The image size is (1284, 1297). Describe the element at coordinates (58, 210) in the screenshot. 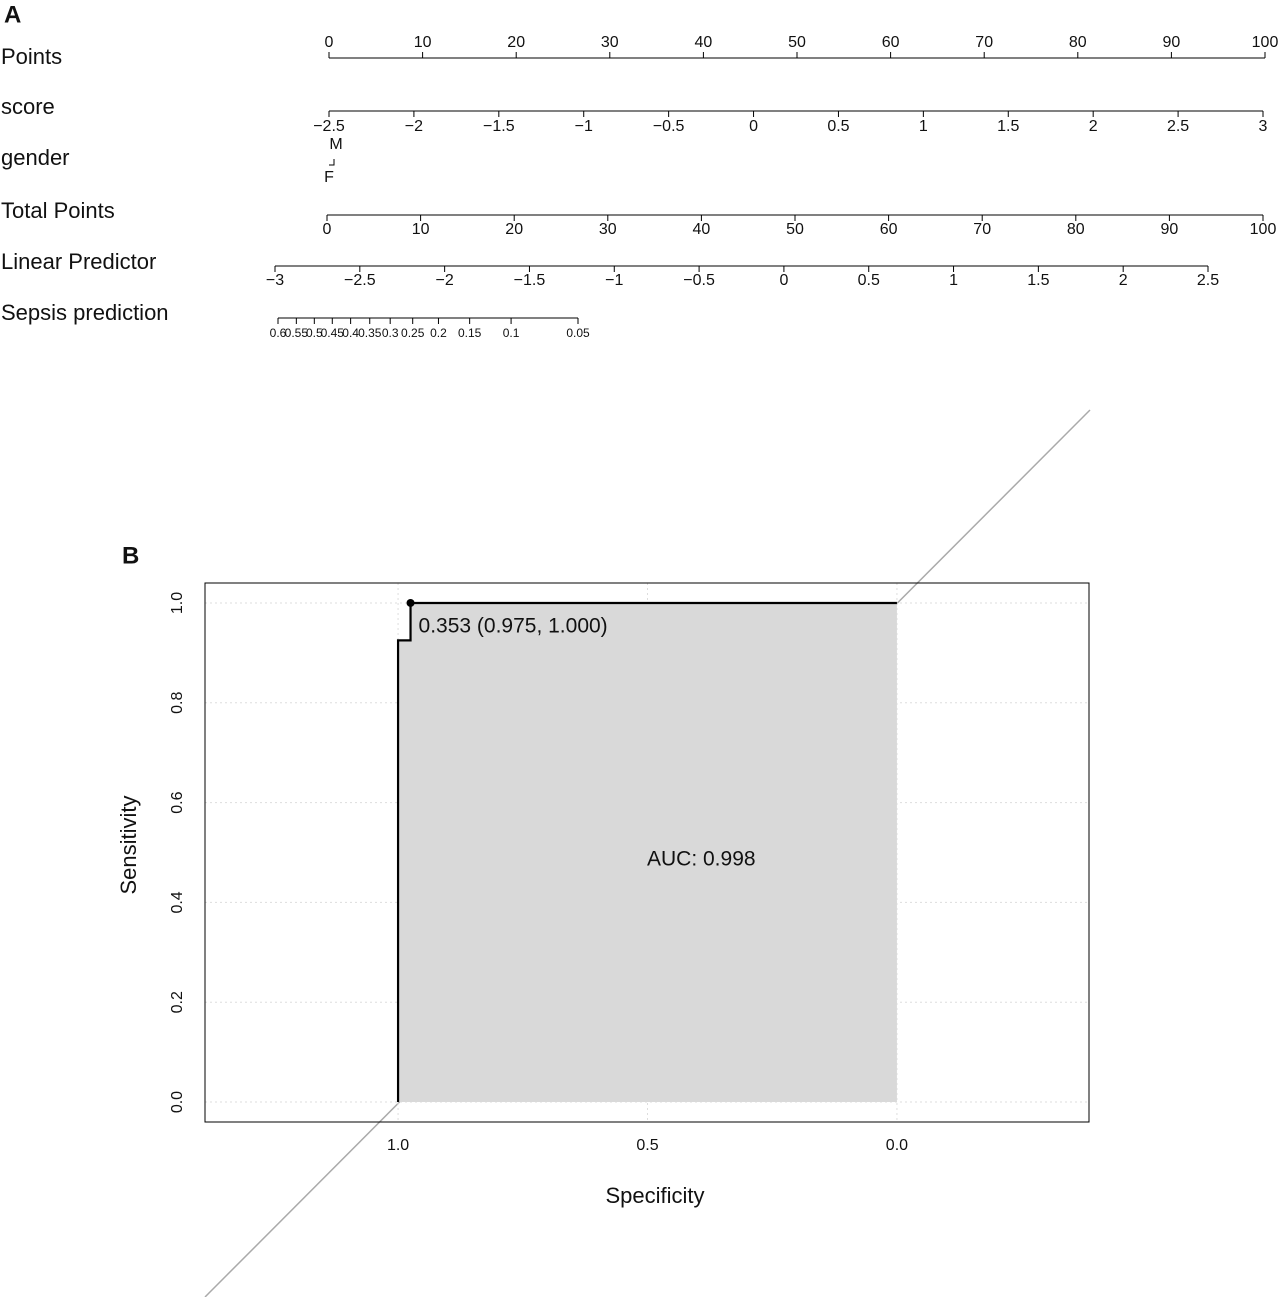

I see `row-label: Total Points` at that location.